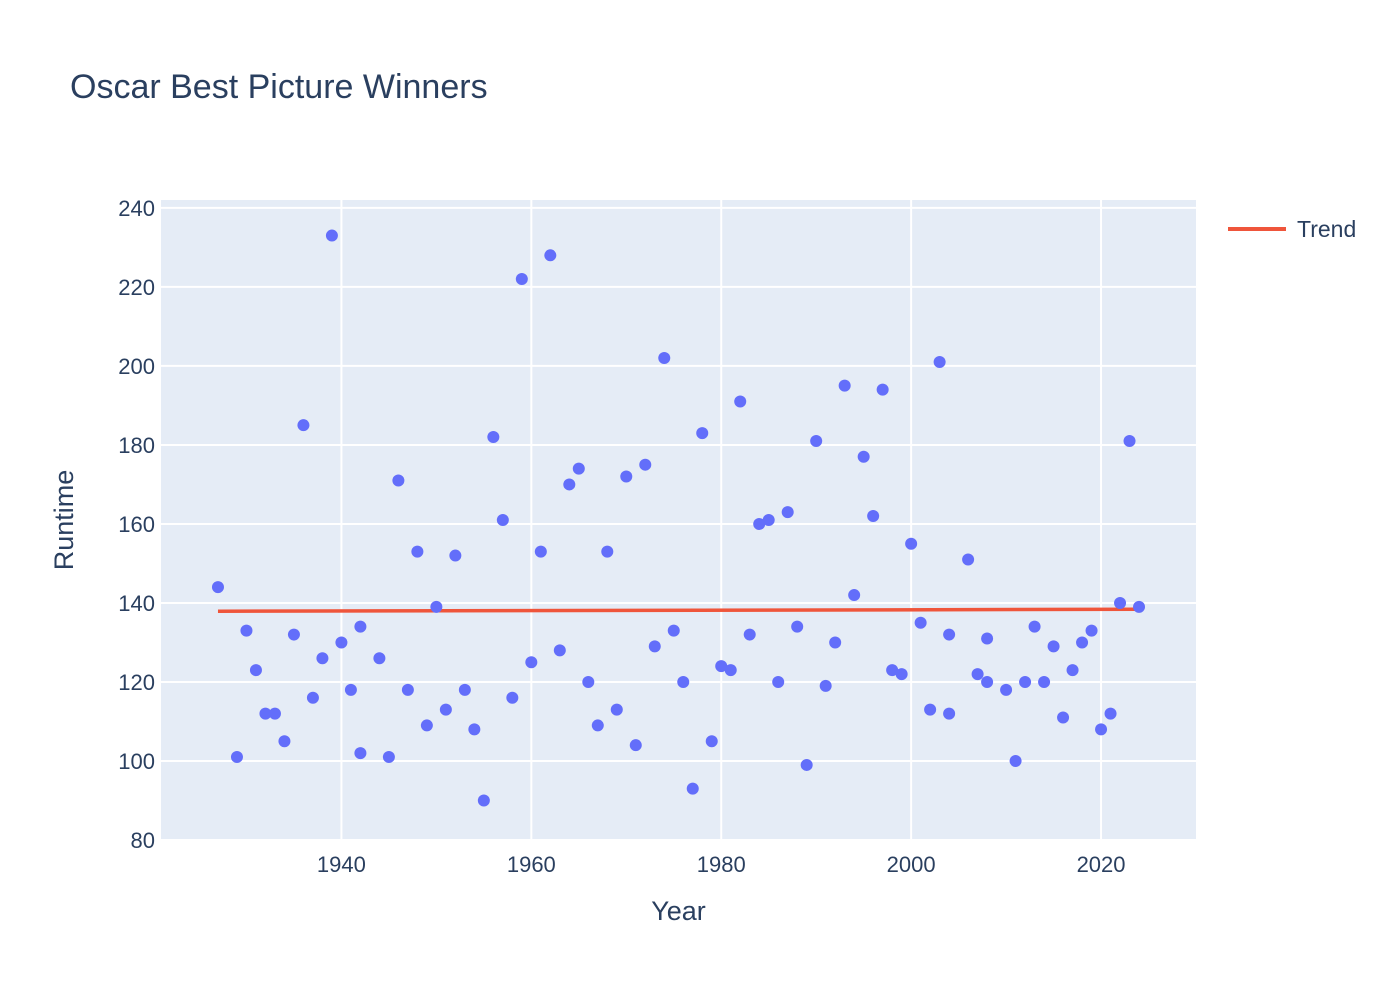 Image resolution: width=1400 pixels, height=1000 pixels. What do you see at coordinates (1326, 229) in the screenshot?
I see `legend-trend-label: Trend` at bounding box center [1326, 229].